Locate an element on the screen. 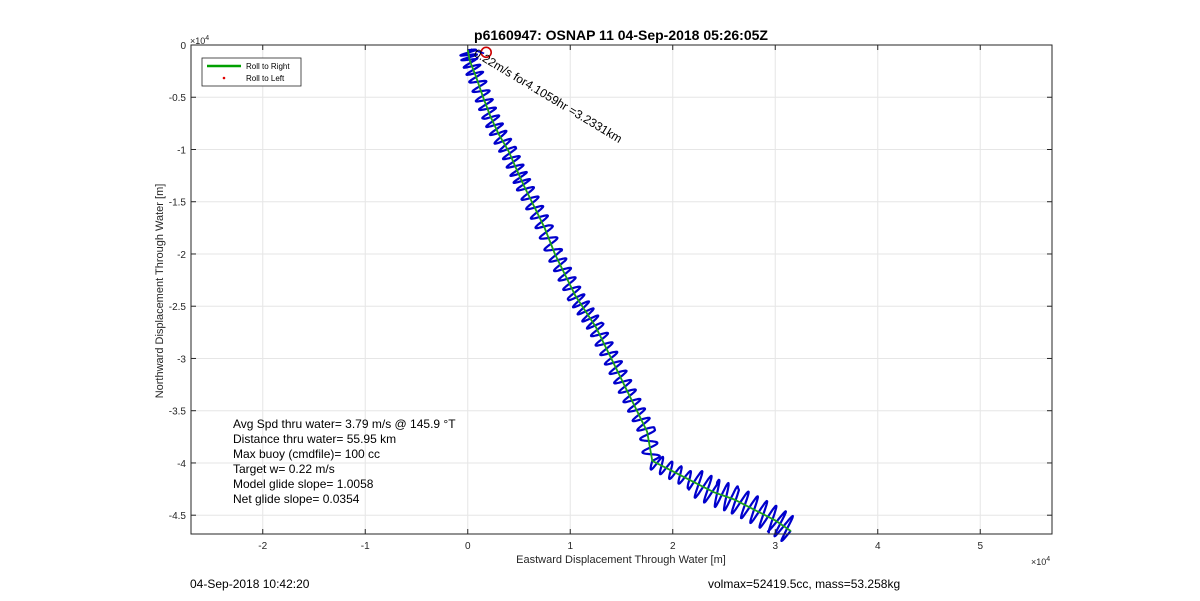 Image resolution: width=1200 pixels, height=601 pixels. legend: Roll to Right Roll to Left is located at coordinates (251, 72).